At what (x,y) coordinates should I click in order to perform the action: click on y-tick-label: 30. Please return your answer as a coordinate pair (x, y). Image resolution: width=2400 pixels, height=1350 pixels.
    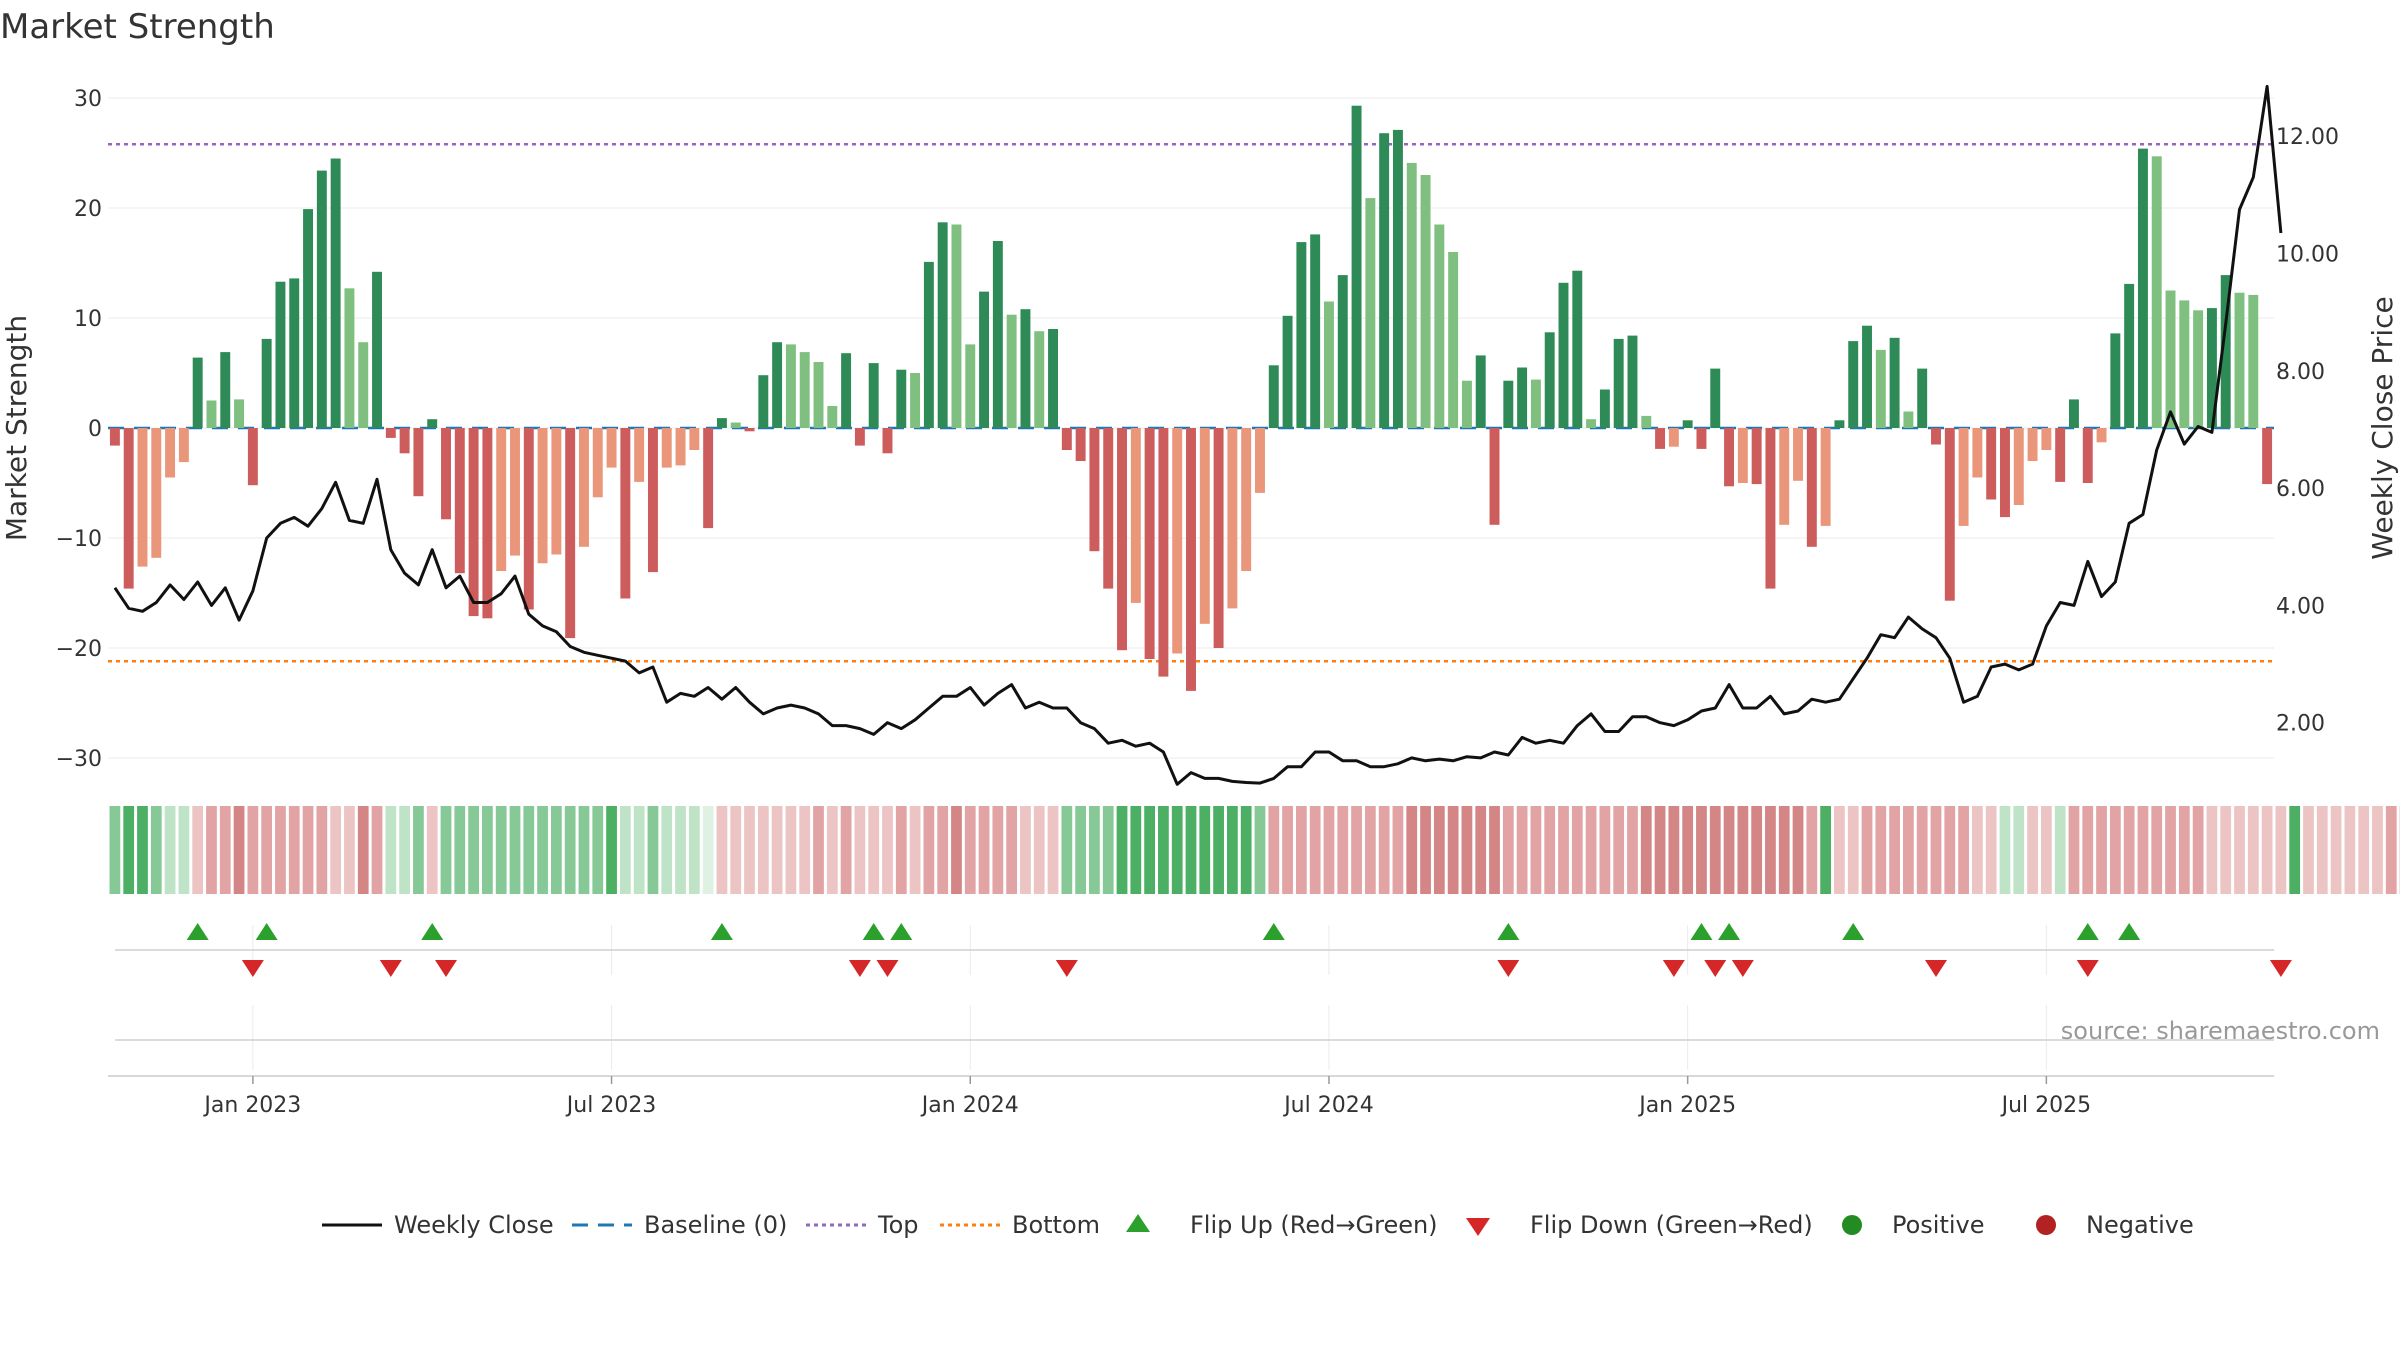
    Looking at the image, I should click on (88, 99).